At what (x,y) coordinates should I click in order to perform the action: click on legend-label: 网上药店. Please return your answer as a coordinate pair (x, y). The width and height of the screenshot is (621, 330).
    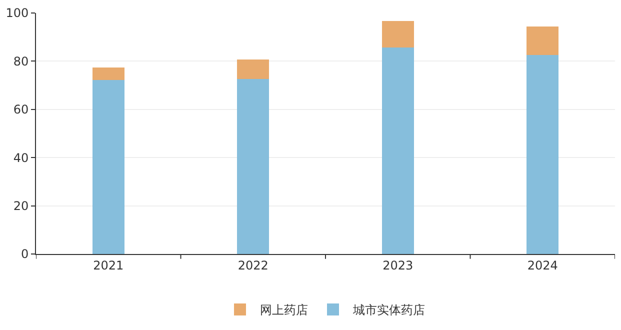
    Looking at the image, I should click on (284, 310).